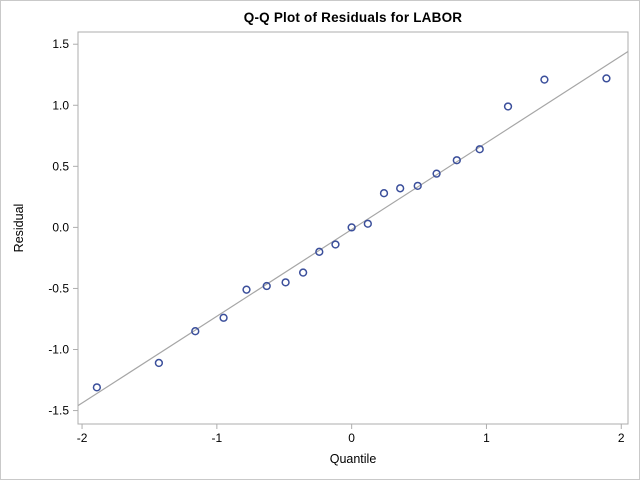  I want to click on x-axis-label: Quantile, so click(353, 459).